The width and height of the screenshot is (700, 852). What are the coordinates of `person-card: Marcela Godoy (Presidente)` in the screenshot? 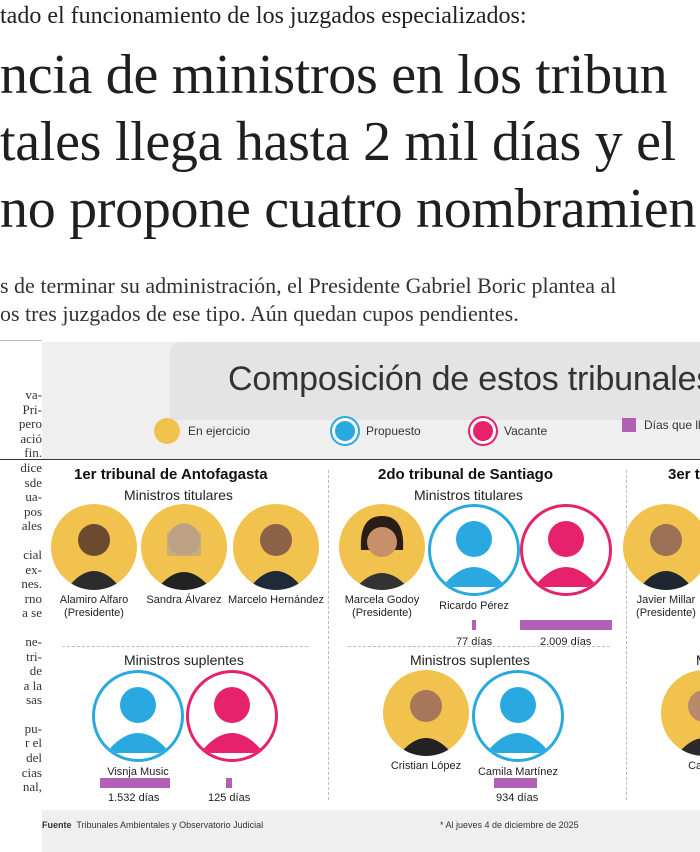 It's located at (382, 562).